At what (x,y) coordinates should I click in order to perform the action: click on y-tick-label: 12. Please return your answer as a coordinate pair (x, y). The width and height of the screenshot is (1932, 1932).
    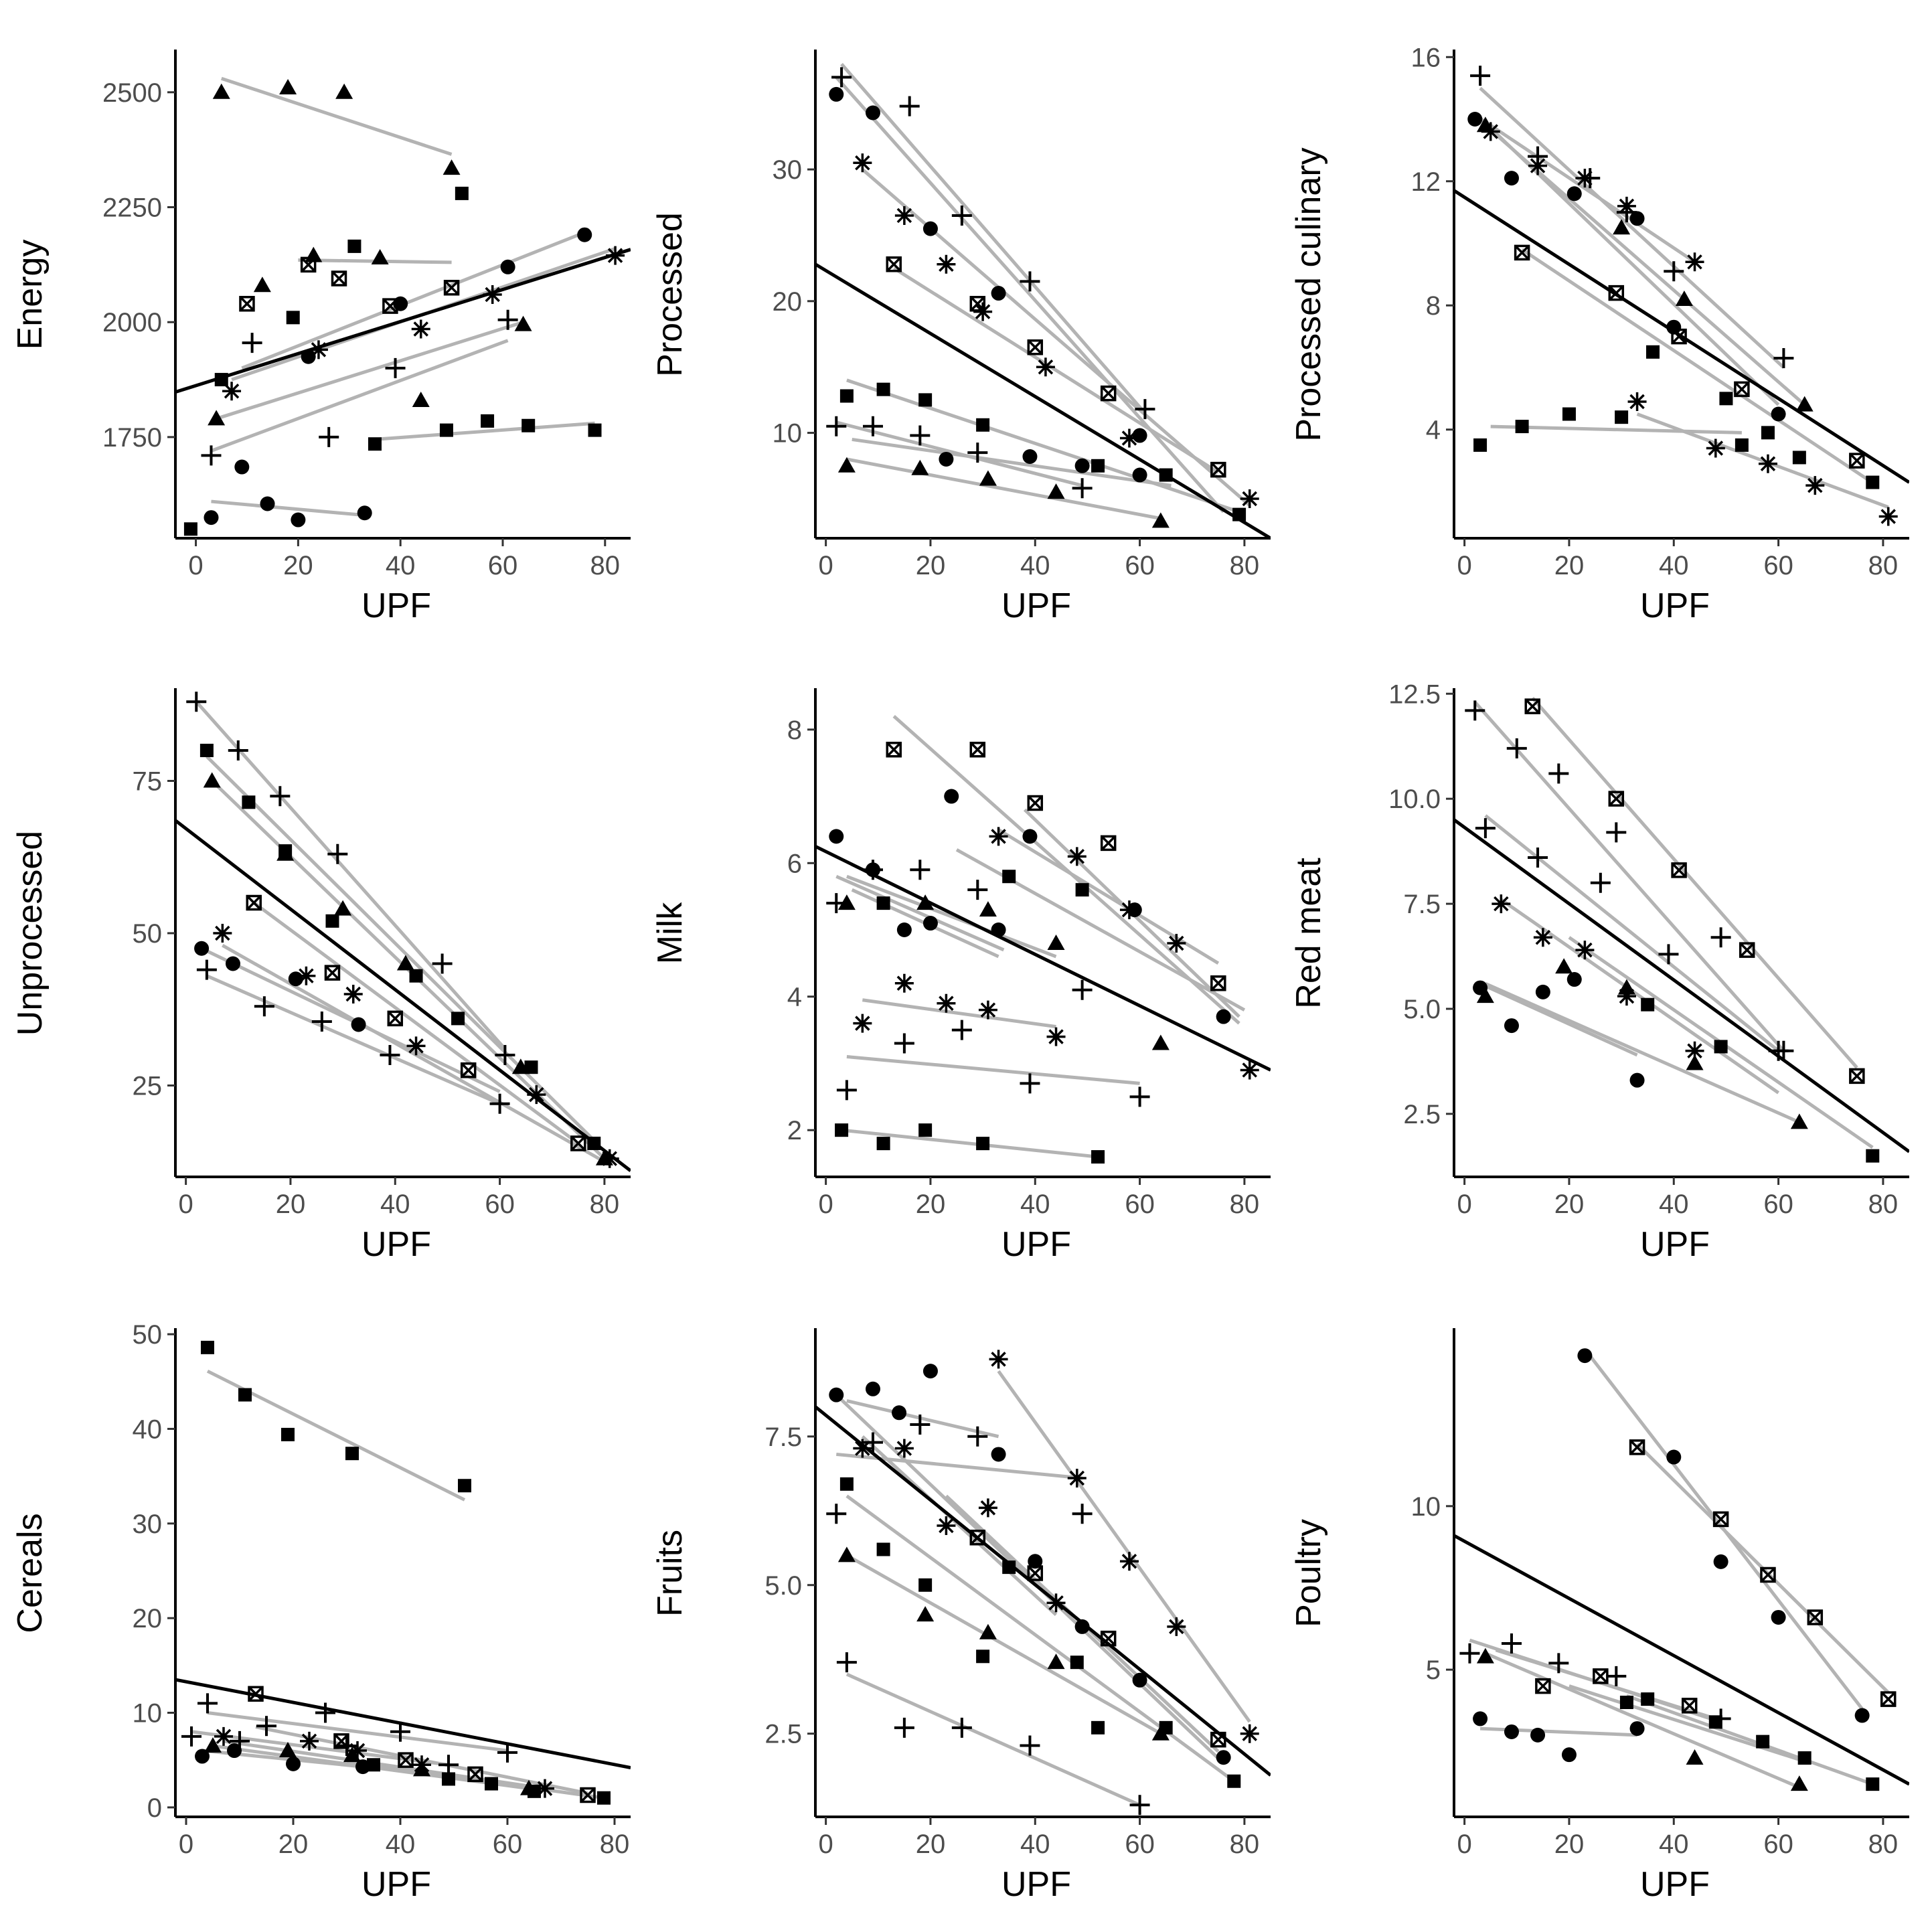
    Looking at the image, I should click on (1426, 182).